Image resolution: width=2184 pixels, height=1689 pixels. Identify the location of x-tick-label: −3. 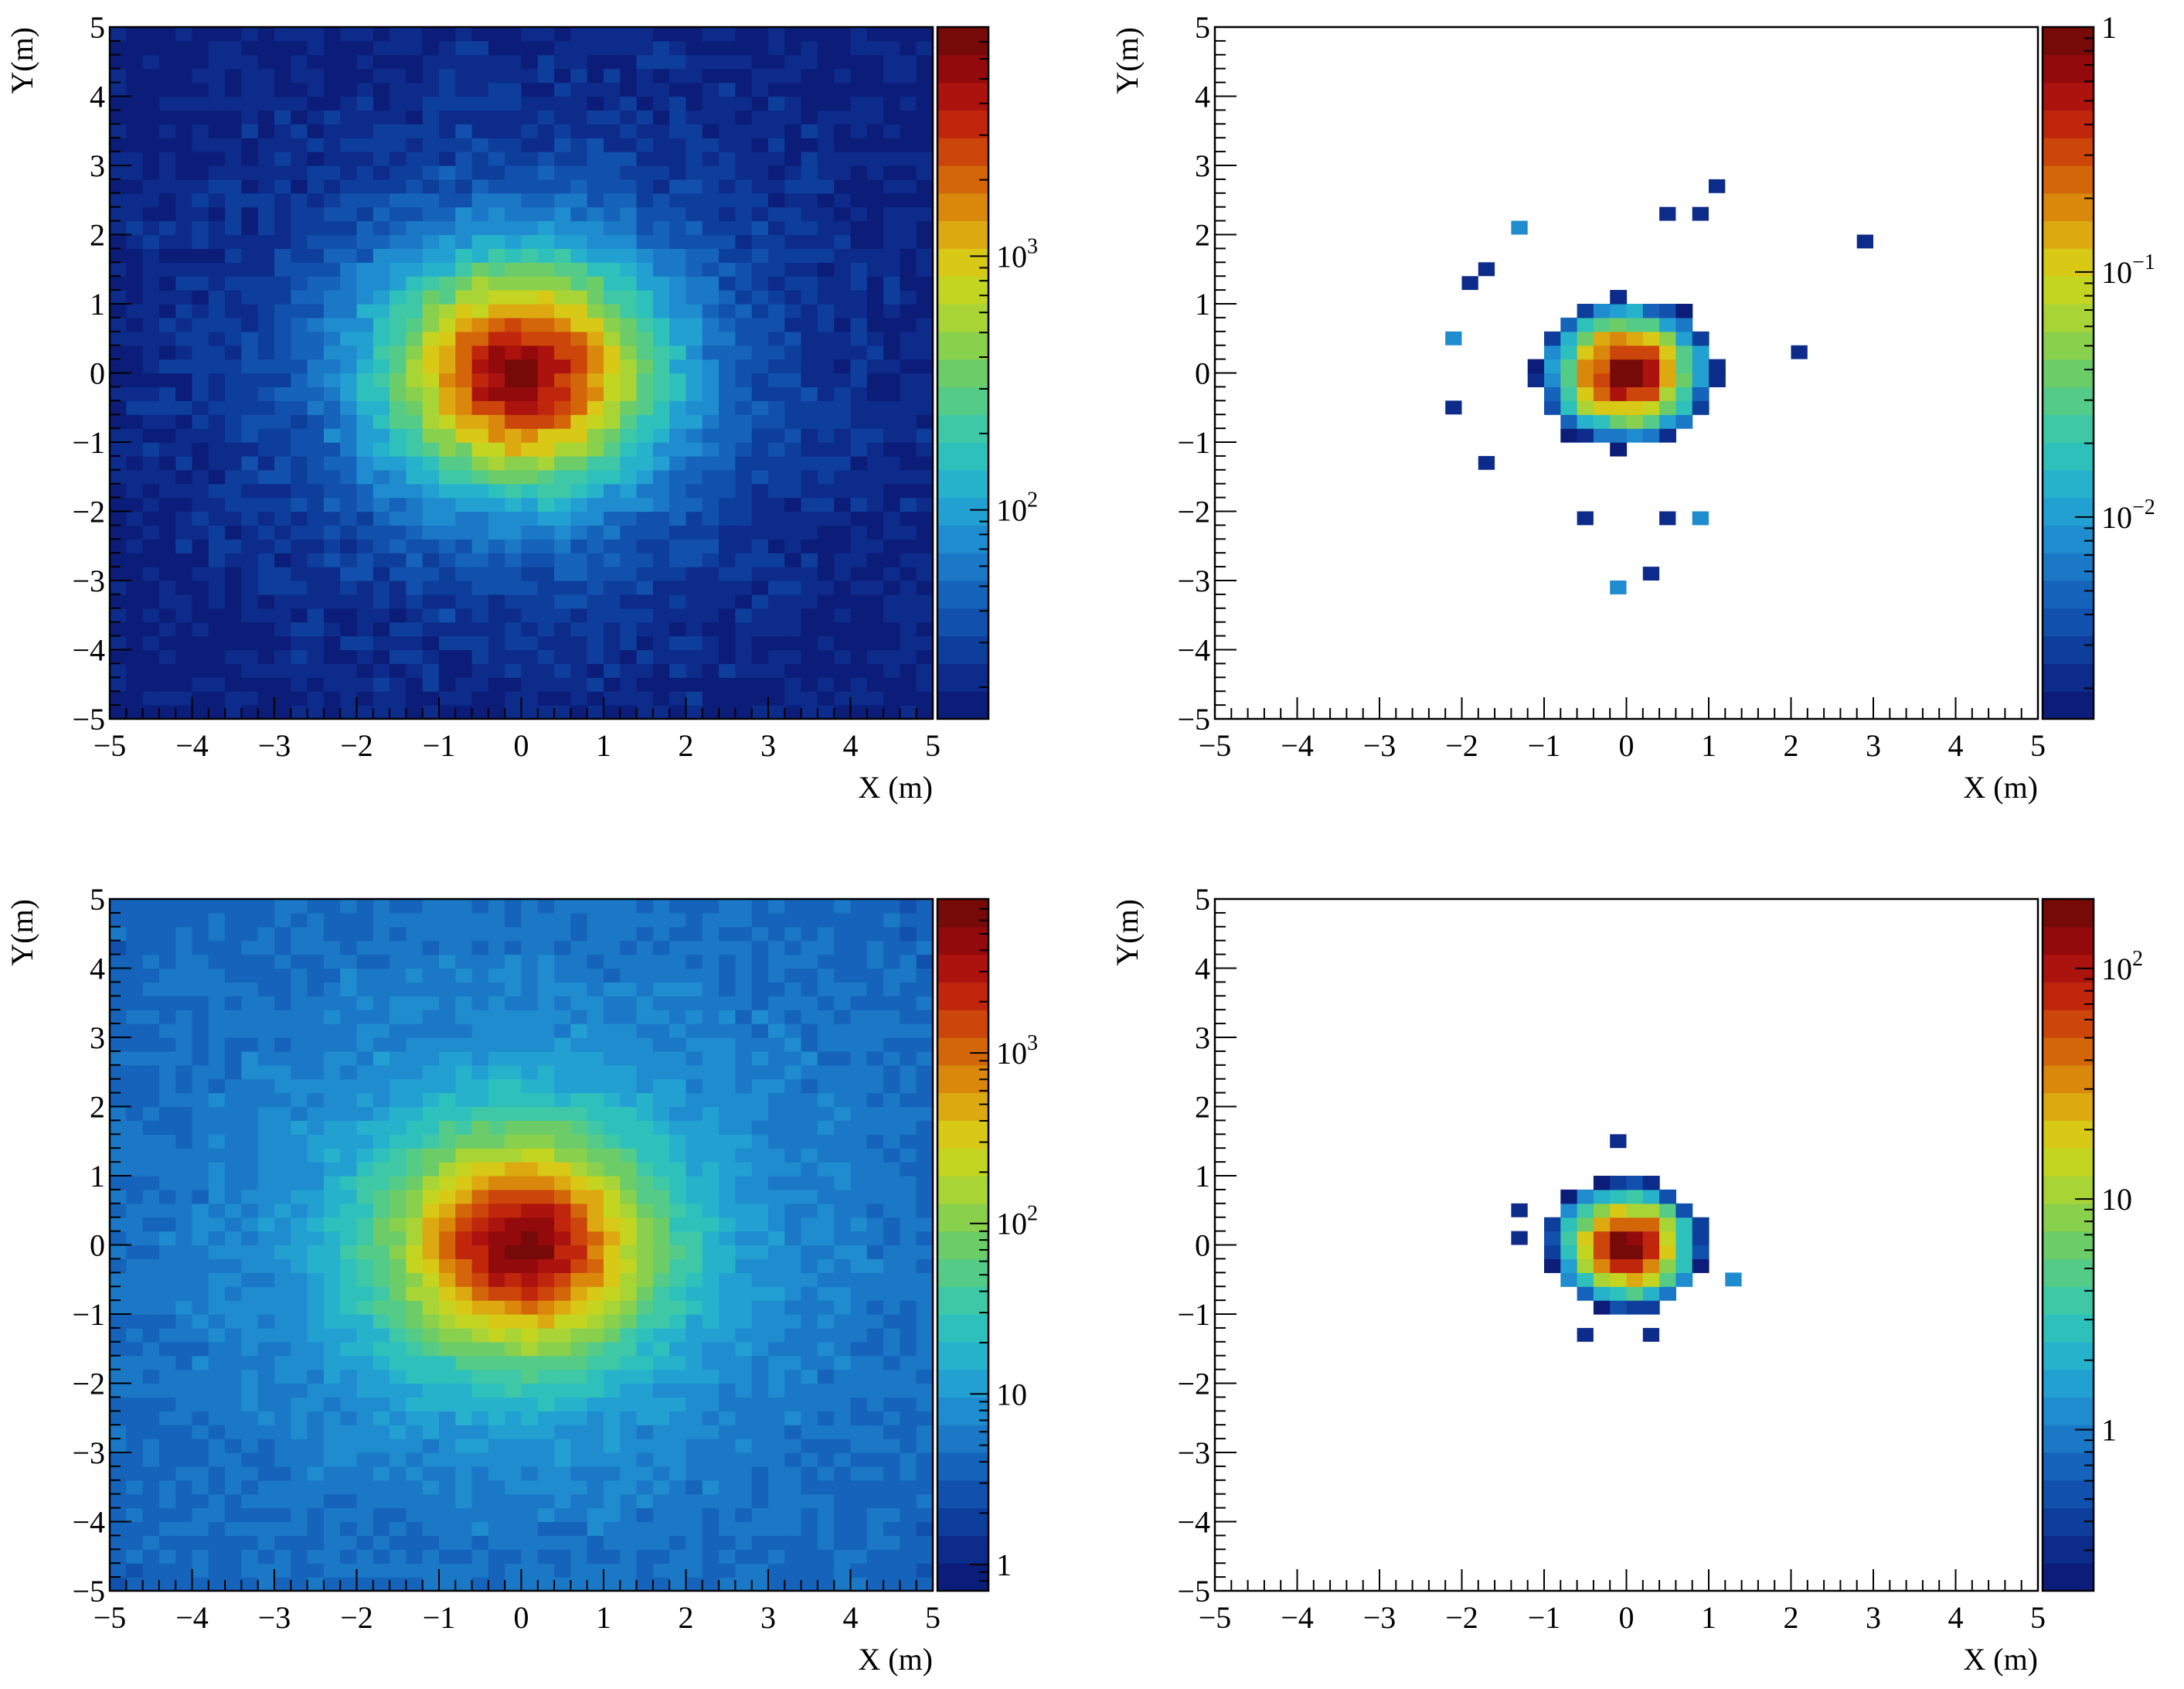
(274, 745).